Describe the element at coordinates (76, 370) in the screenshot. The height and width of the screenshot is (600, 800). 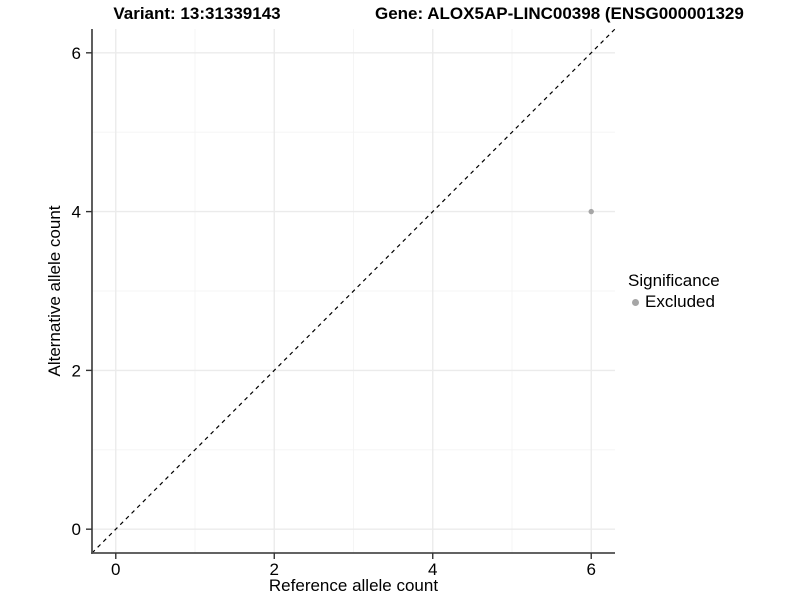
I see `y-tick-label: 2` at that location.